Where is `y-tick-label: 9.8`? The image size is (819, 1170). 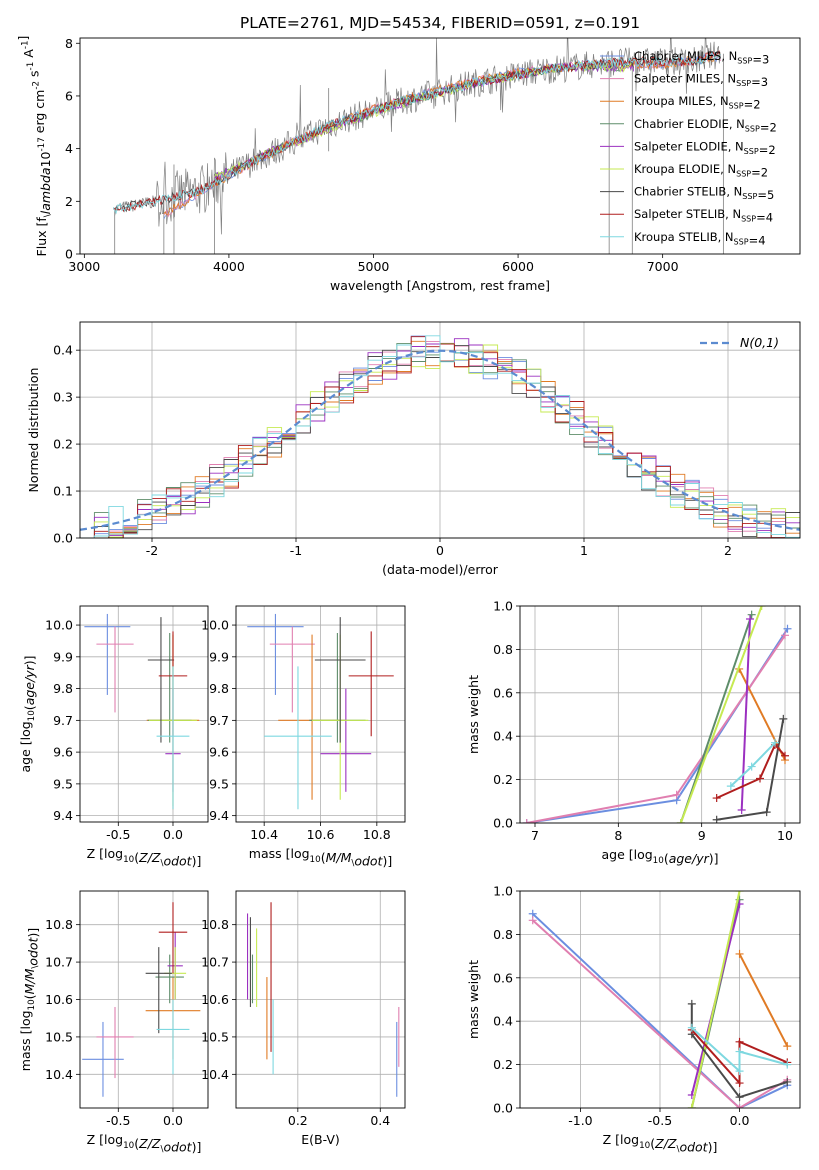
y-tick-label: 9.8 is located at coordinates (63, 688).